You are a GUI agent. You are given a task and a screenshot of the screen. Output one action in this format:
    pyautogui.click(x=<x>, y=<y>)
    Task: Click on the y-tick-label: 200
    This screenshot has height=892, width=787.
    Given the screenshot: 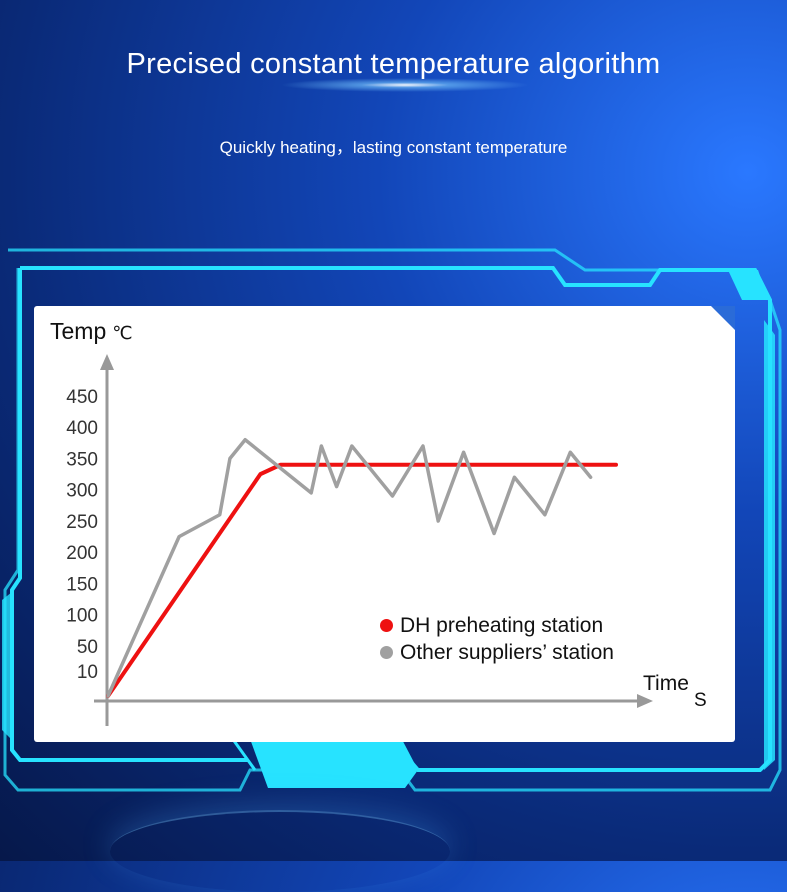 What is the action you would take?
    pyautogui.click(x=82, y=553)
    